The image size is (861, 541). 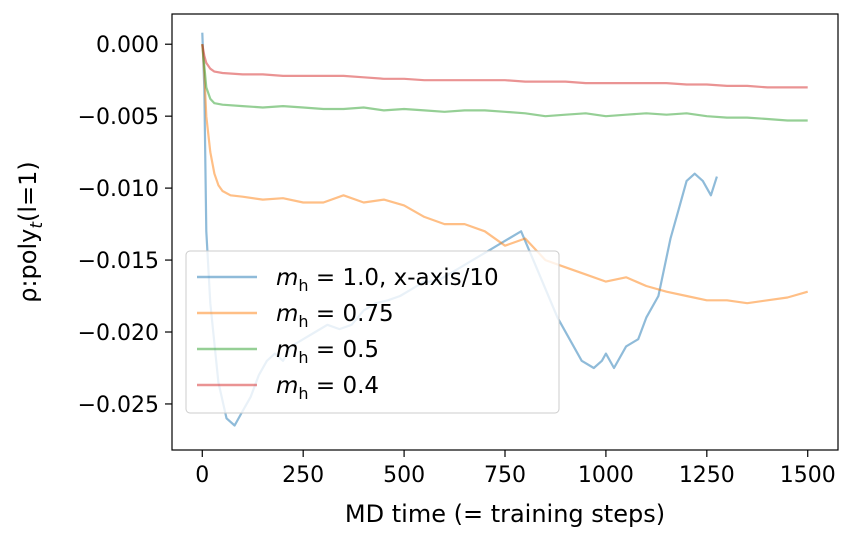 What do you see at coordinates (505, 475) in the screenshot?
I see `x-tick-label: 750` at bounding box center [505, 475].